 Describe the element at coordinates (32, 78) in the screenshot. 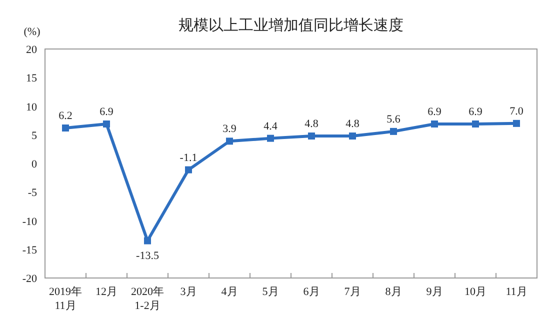

I see `y-tick-label: 15` at that location.